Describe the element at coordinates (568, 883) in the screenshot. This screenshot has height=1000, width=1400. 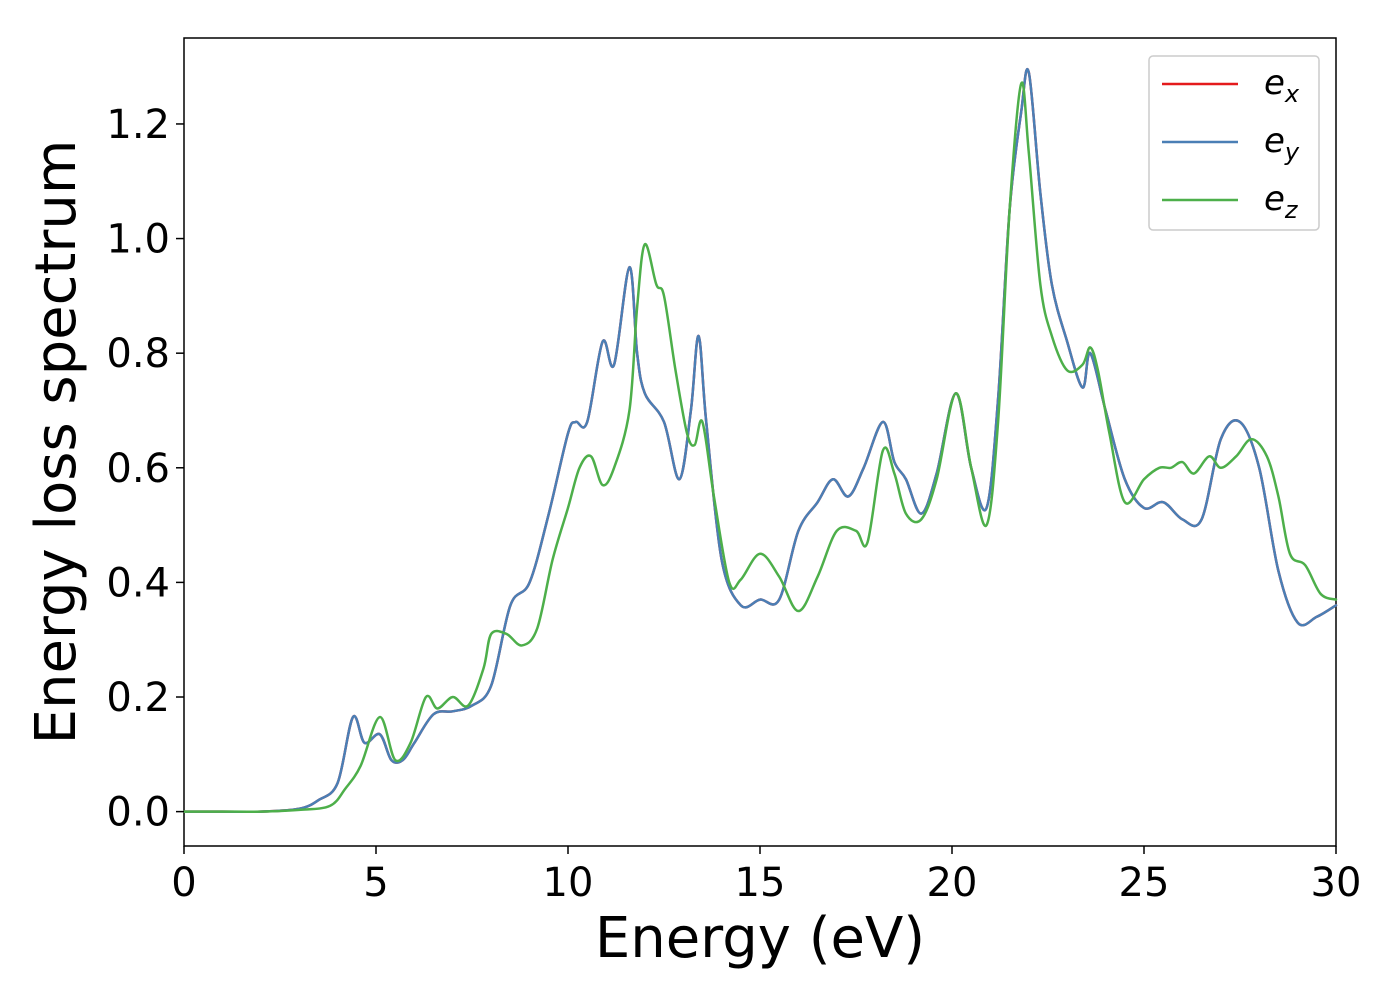
I see `x-tick-label: 10` at that location.